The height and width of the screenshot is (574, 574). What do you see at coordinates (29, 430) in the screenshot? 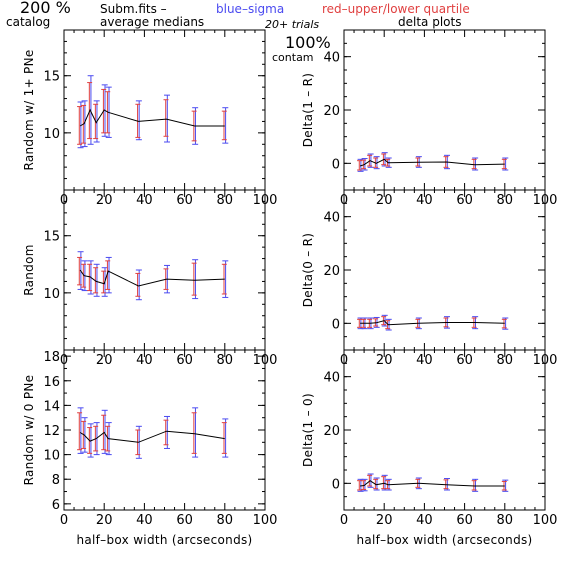
I see `y-axis-label: Random w/ 0 PNe` at bounding box center [29, 430].